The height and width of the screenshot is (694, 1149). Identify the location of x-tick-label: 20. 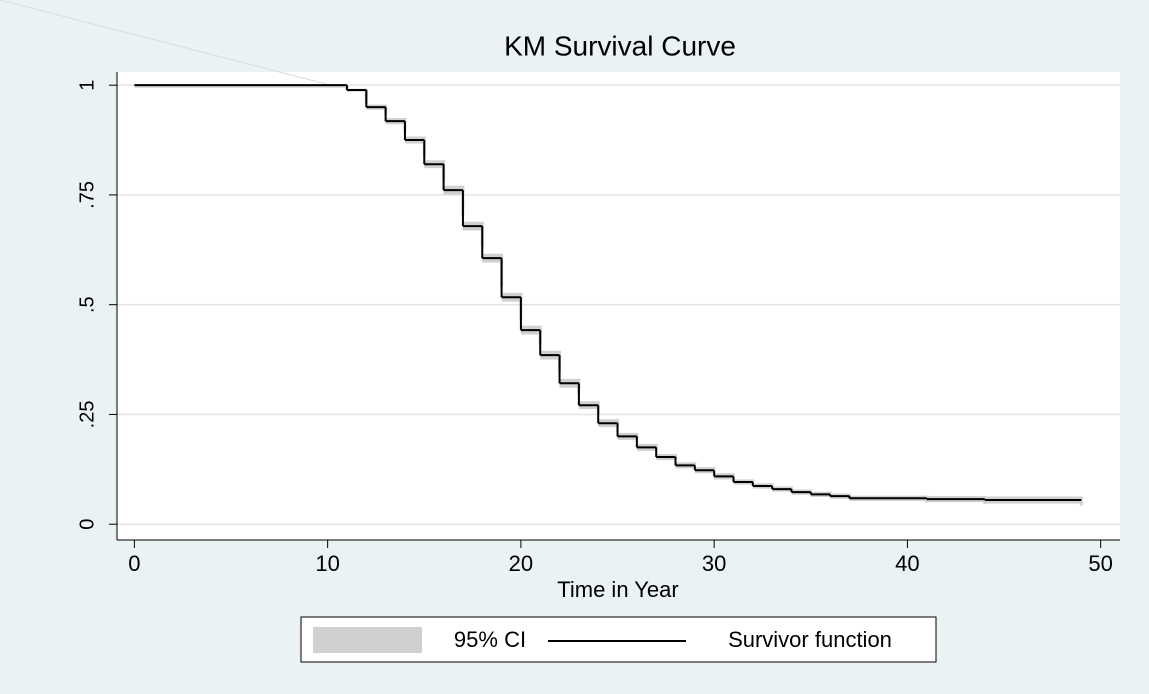
(521, 563).